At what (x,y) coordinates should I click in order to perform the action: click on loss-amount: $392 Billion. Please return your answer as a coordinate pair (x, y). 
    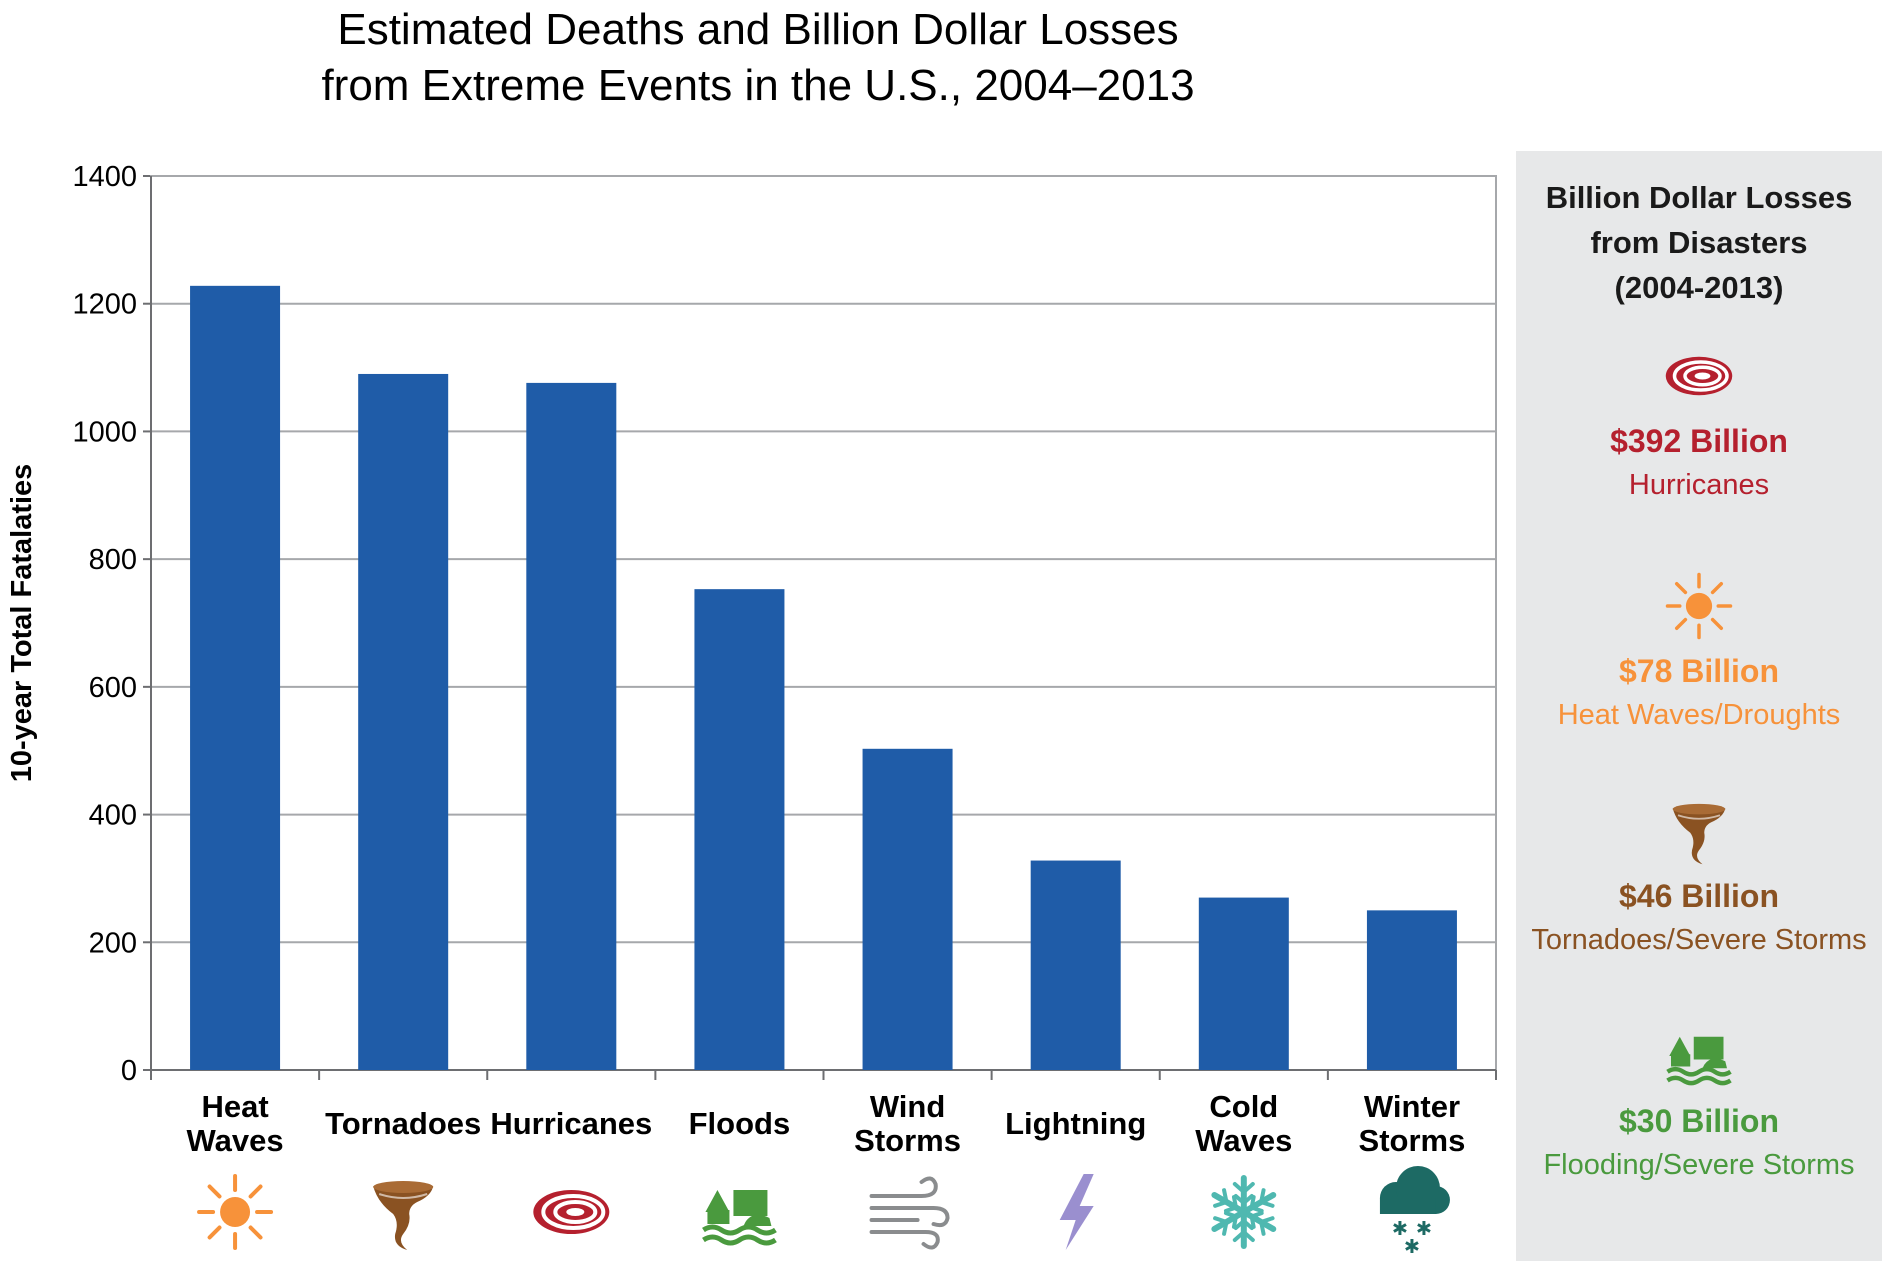
    Looking at the image, I should click on (1699, 441).